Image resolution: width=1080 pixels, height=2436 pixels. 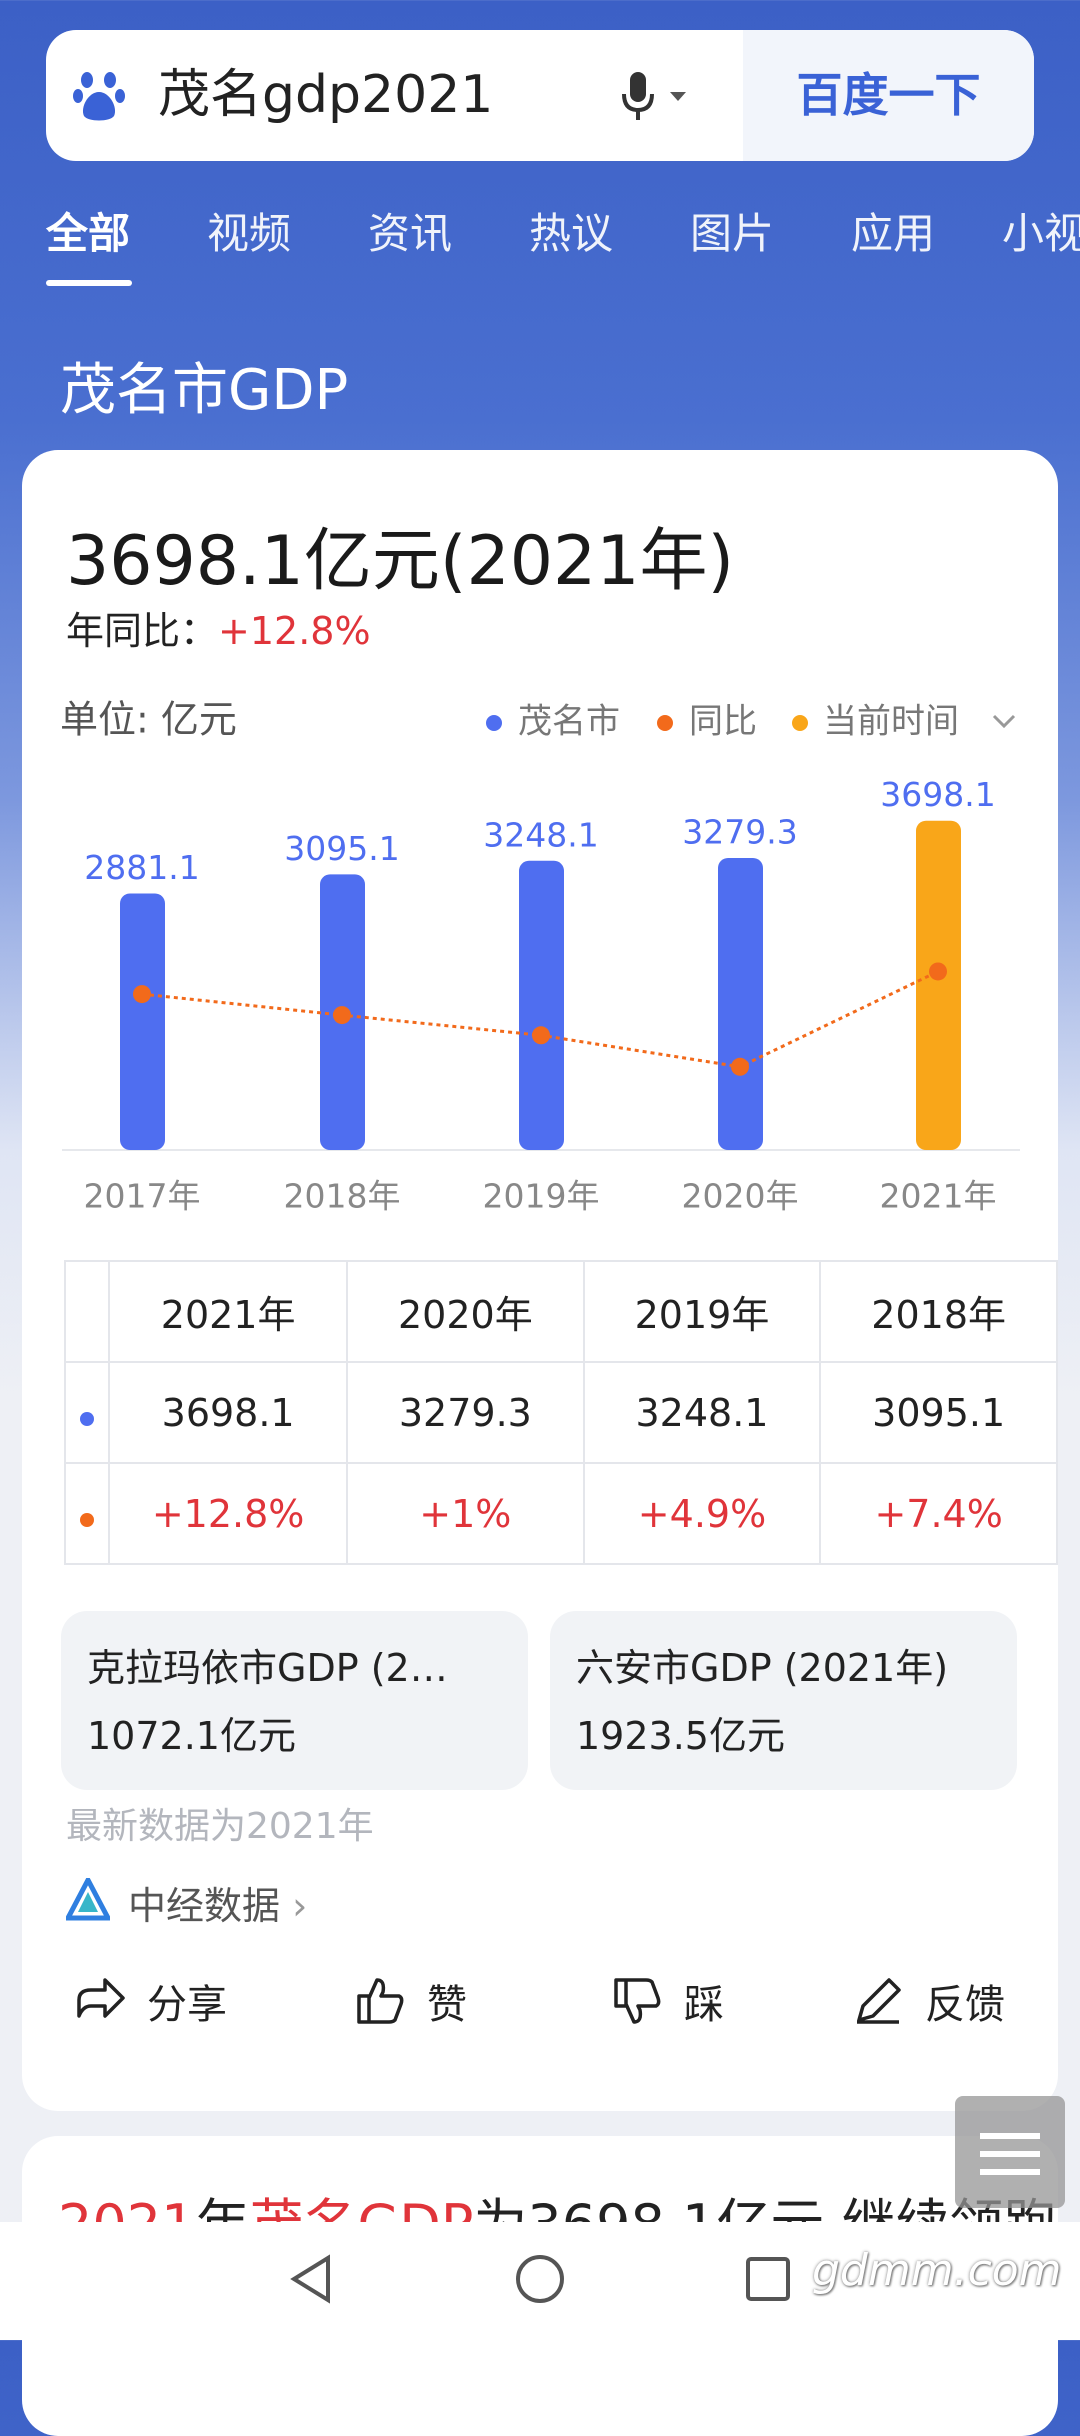 I want to click on action: 赞, so click(x=411, y=2001).